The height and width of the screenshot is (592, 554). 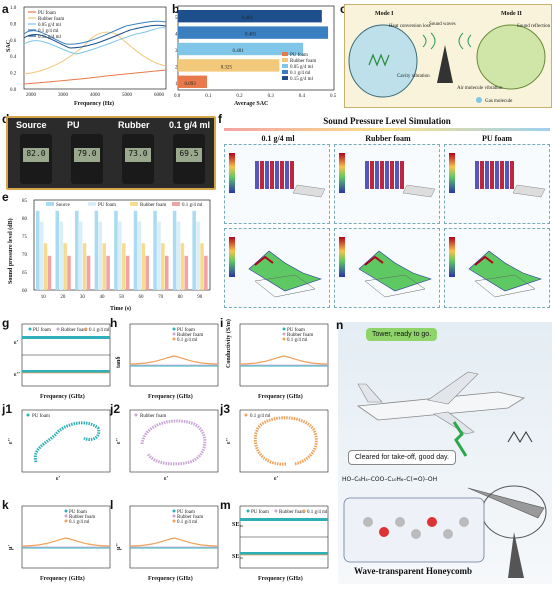 I want to click on a-legend-entry: 0.1 g/4 ml, so click(x=48, y=31).